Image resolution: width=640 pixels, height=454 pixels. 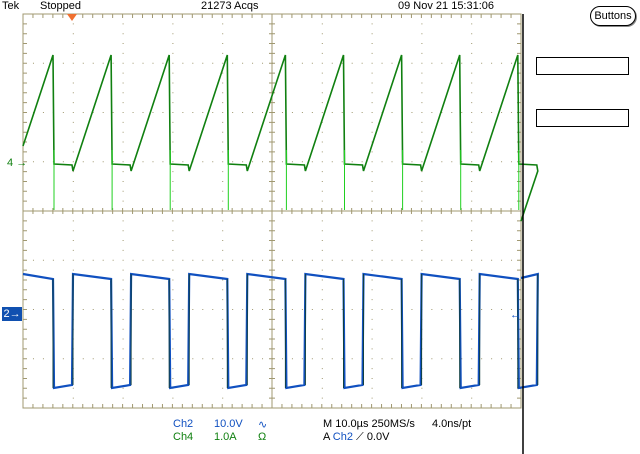 I want to click on ch4-name: Ch4, so click(x=183, y=437).